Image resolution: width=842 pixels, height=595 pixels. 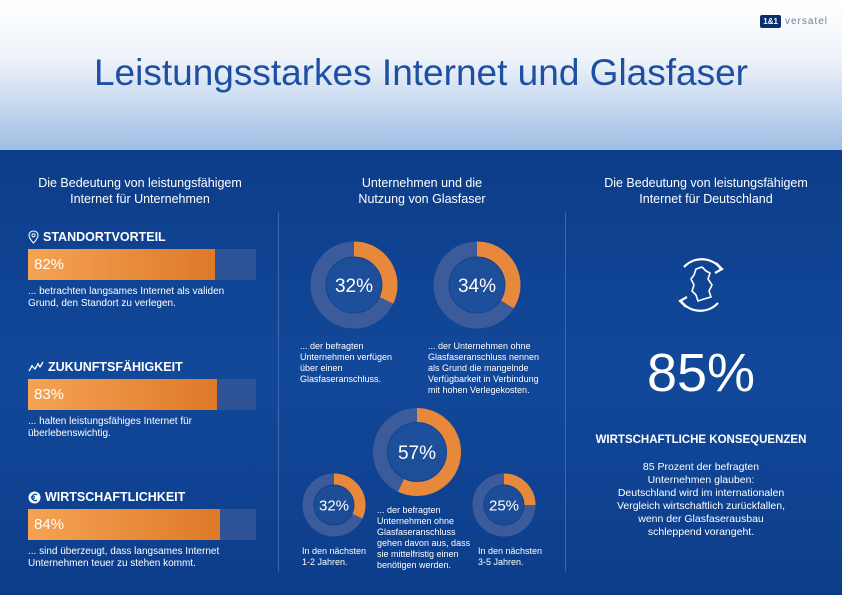 What do you see at coordinates (115, 497) in the screenshot?
I see `category-label: WIRTSCHAFTLICHKEIT` at bounding box center [115, 497].